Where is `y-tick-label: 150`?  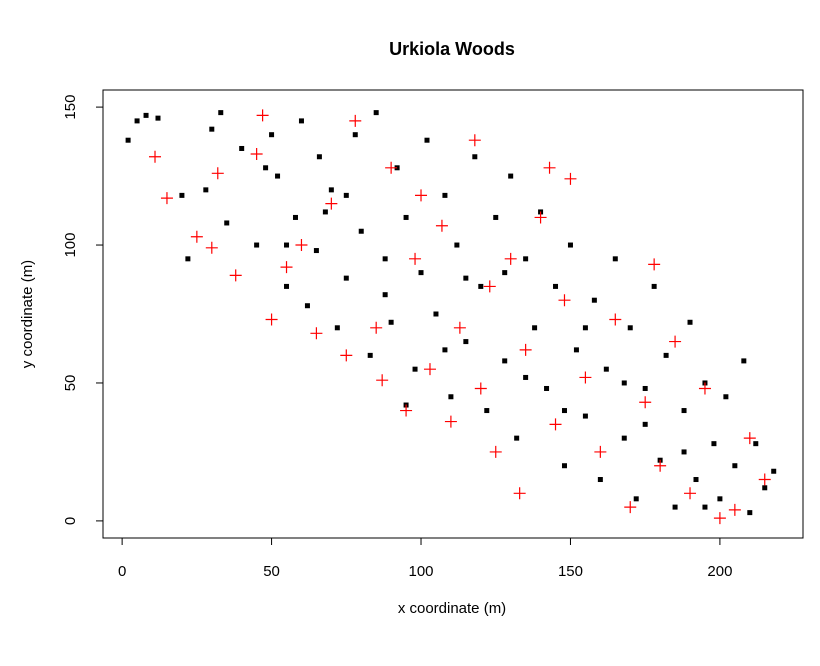
y-tick-label: 150 is located at coordinates (70, 107).